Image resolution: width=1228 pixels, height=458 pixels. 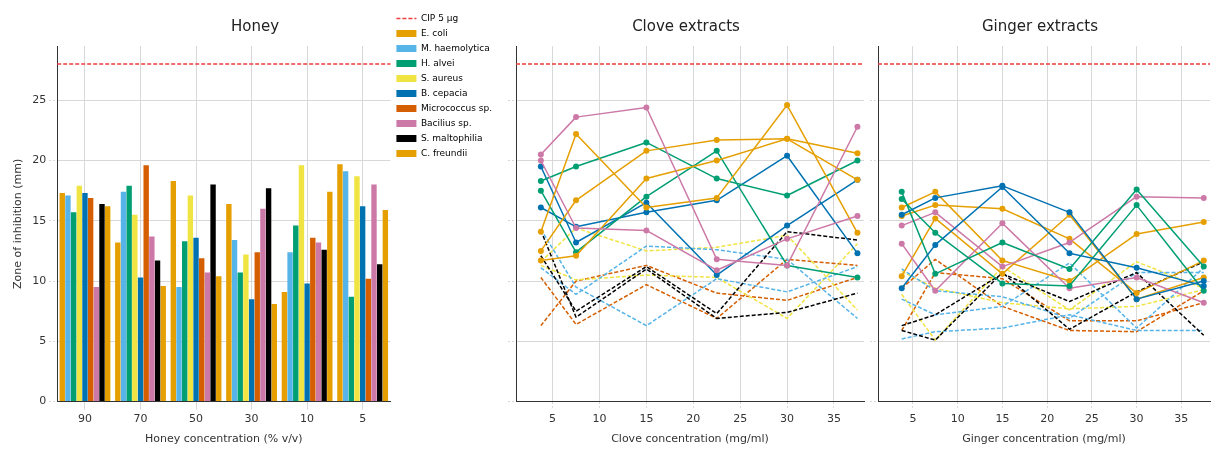 What do you see at coordinates (1044, 439) in the screenshot?
I see `x-axis-title: Ginger concentration (mg/ml)` at bounding box center [1044, 439].